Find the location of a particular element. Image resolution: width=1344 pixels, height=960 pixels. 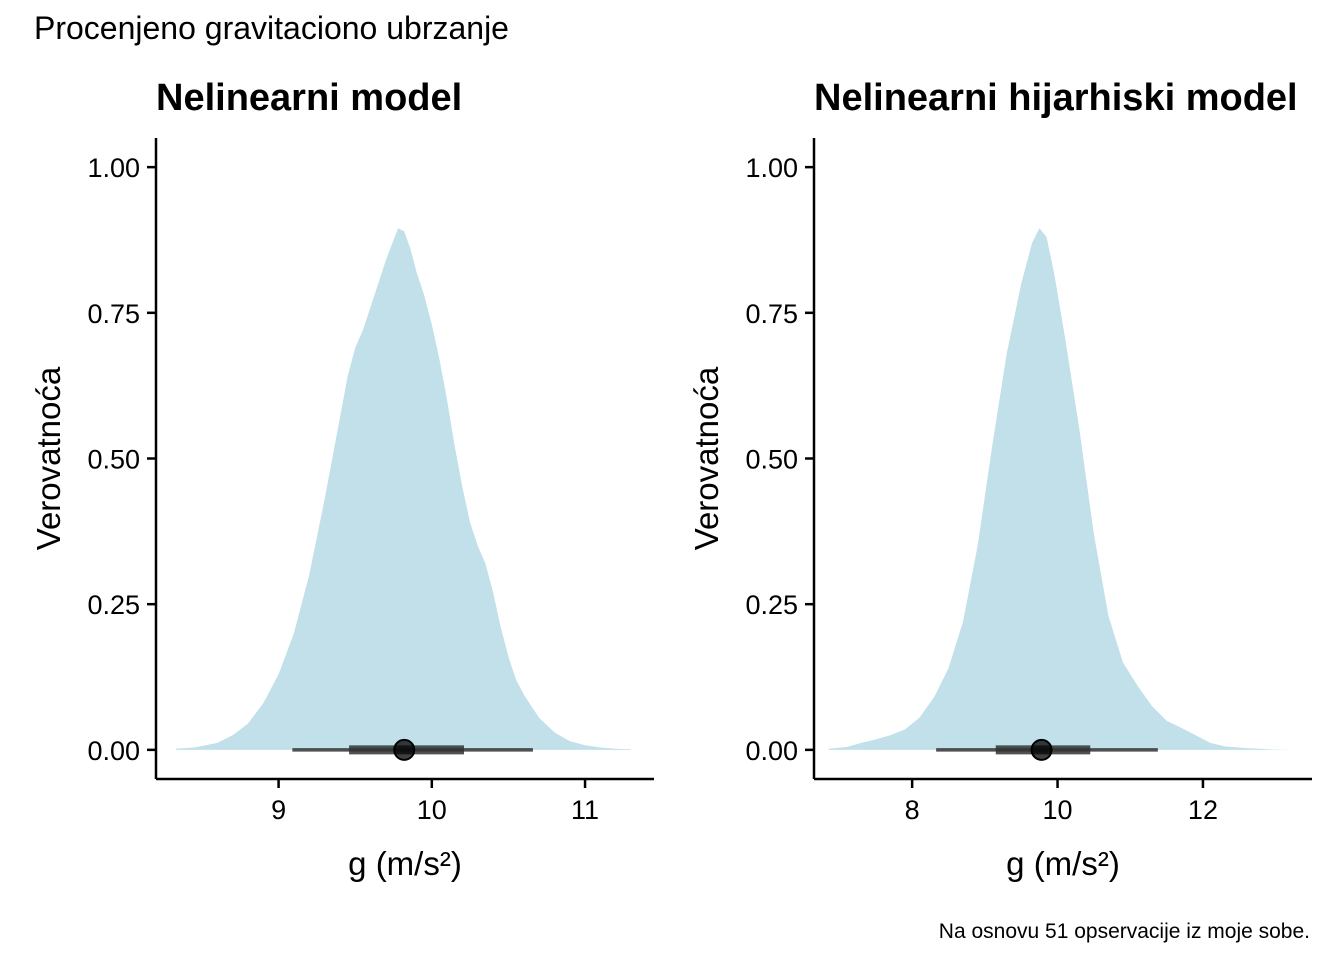

x-tick-label: 11 is located at coordinates (585, 810).